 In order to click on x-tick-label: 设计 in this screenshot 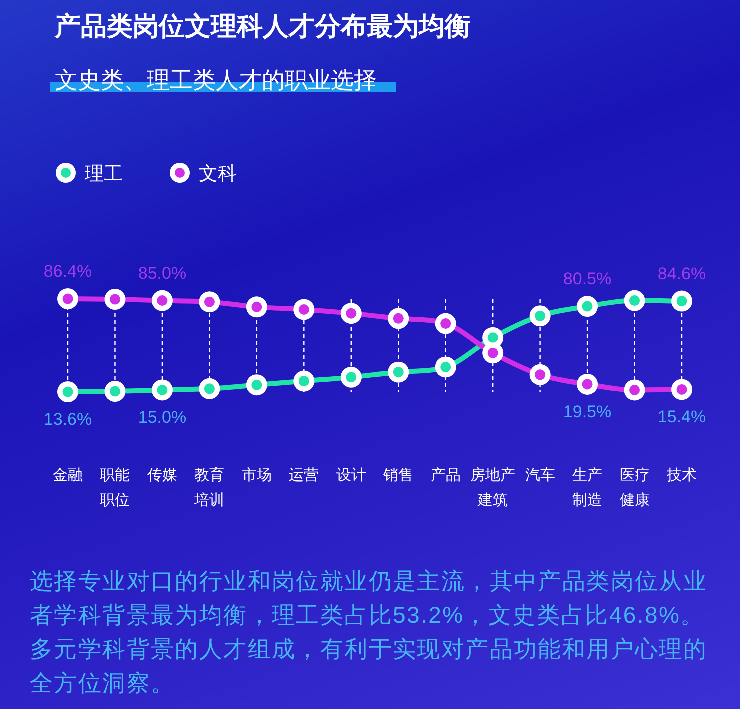, I will do `click(351, 475)`.